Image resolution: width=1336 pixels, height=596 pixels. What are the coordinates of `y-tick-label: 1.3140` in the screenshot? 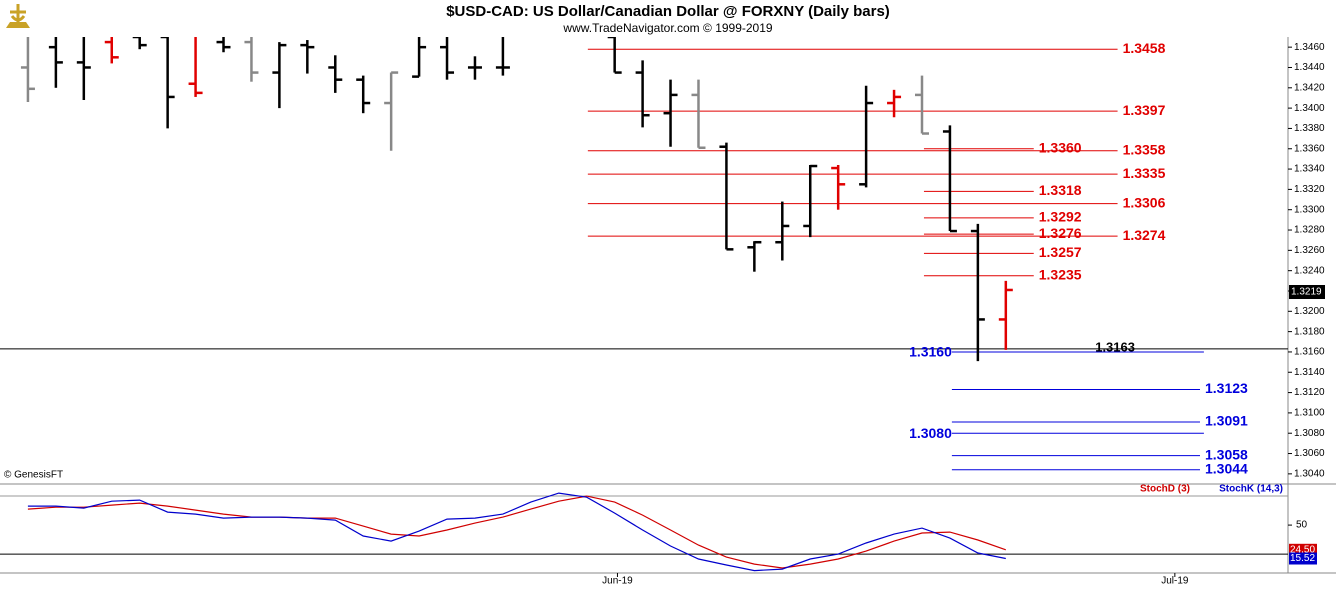 It's located at (1309, 372).